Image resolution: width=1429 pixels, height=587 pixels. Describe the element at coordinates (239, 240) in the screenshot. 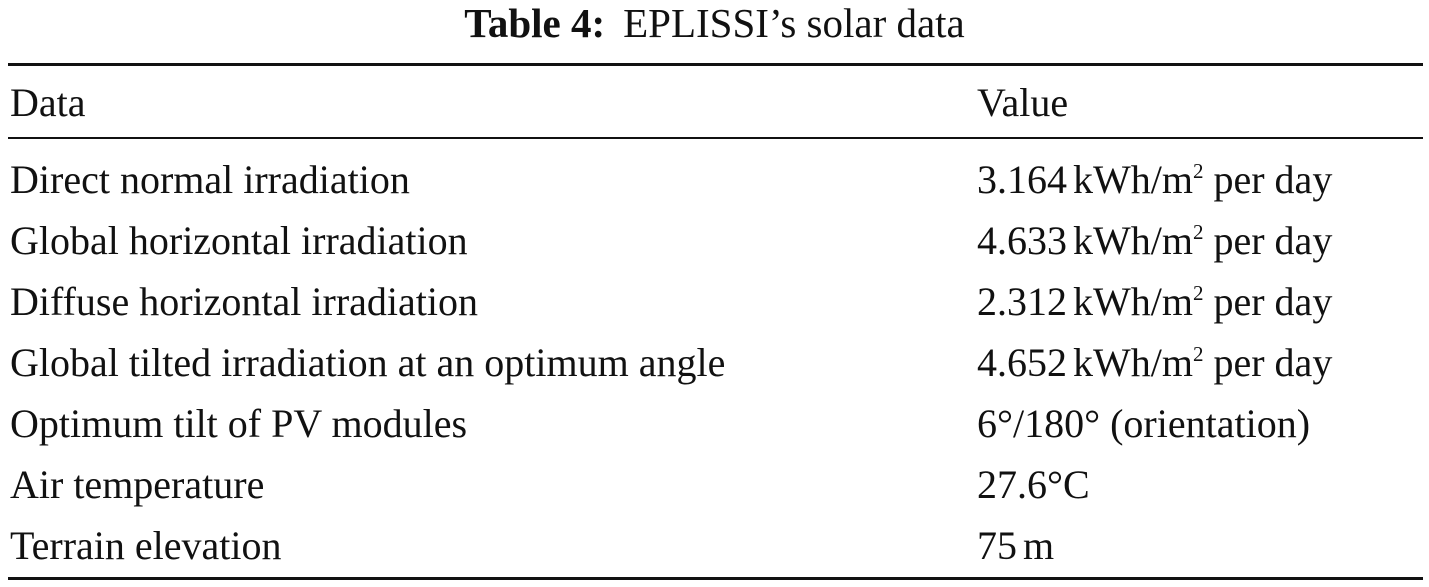

I see `row-label-global-horizontal-irradiation: Global horizontal irradiation` at that location.